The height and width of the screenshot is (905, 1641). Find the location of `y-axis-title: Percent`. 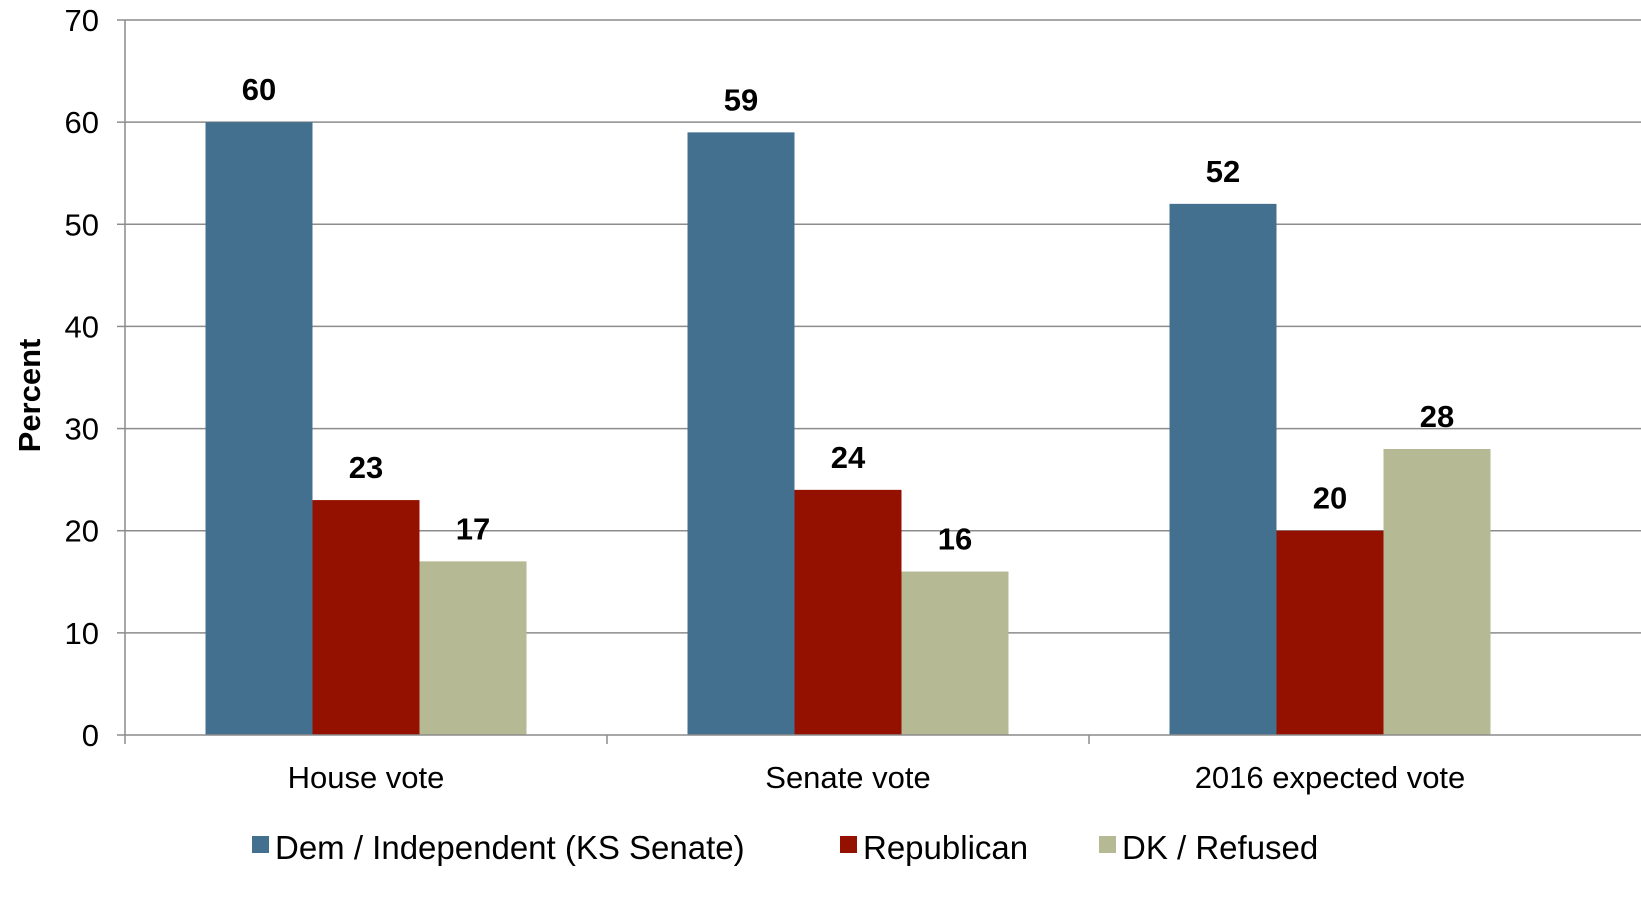

y-axis-title: Percent is located at coordinates (29, 396).